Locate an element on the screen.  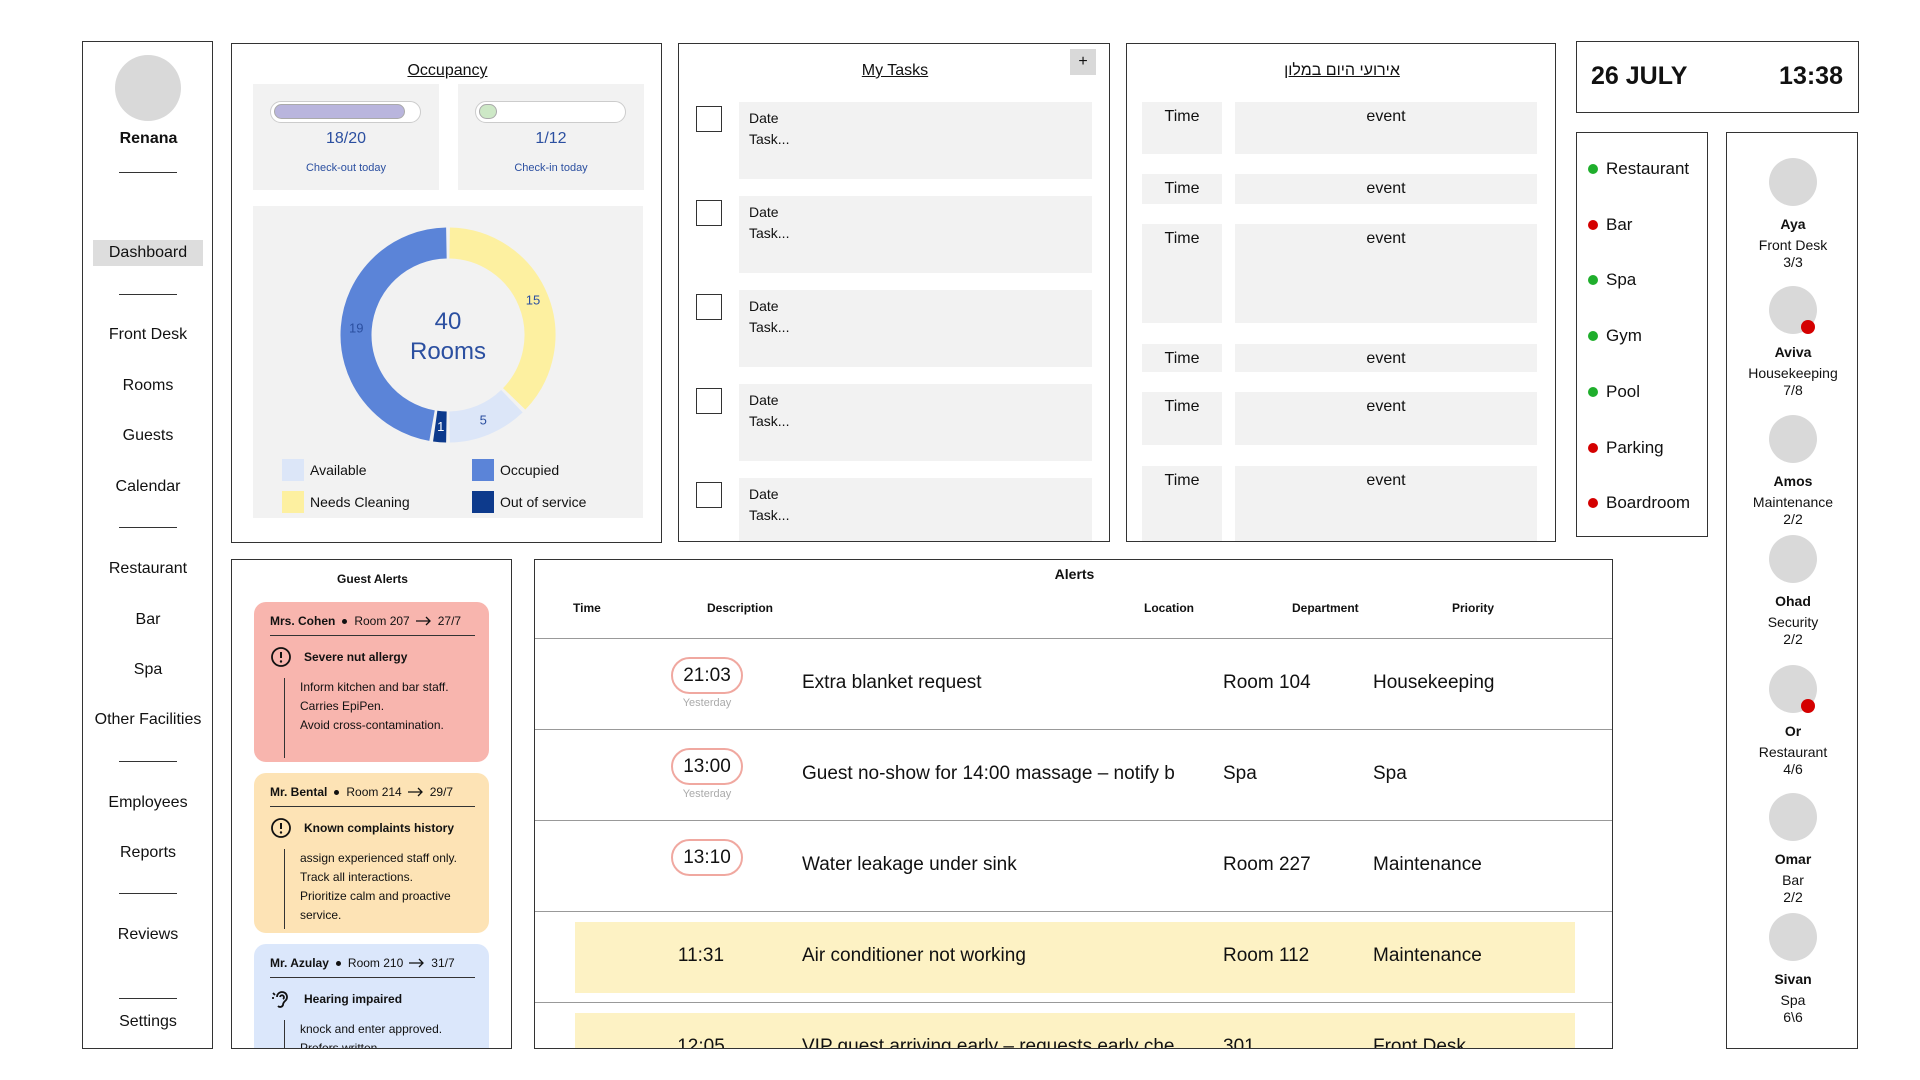
status-dot is located at coordinates (1593, 224).